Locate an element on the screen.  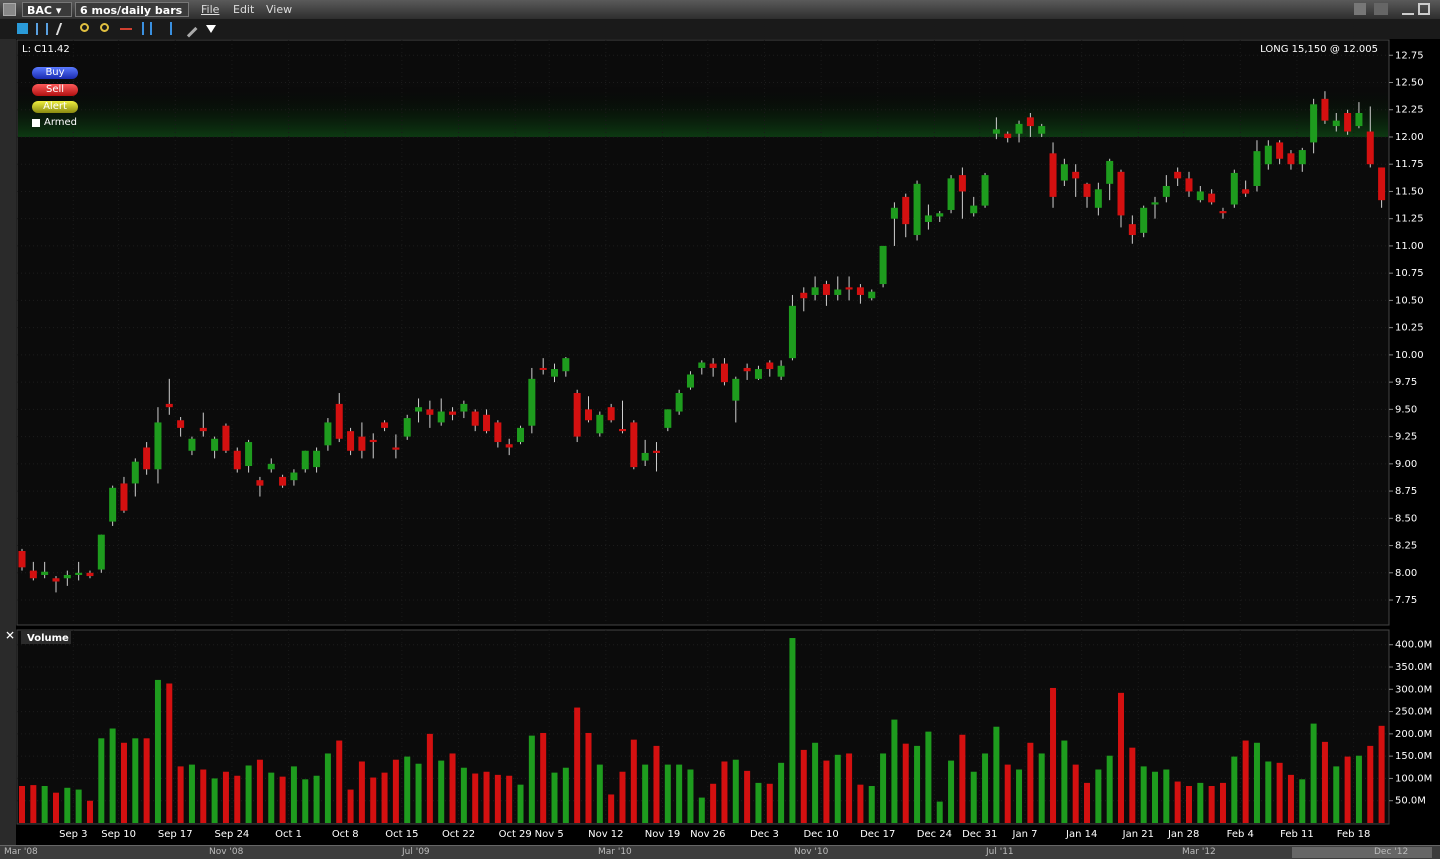
pin-button is located at coordinates (1381, 9).